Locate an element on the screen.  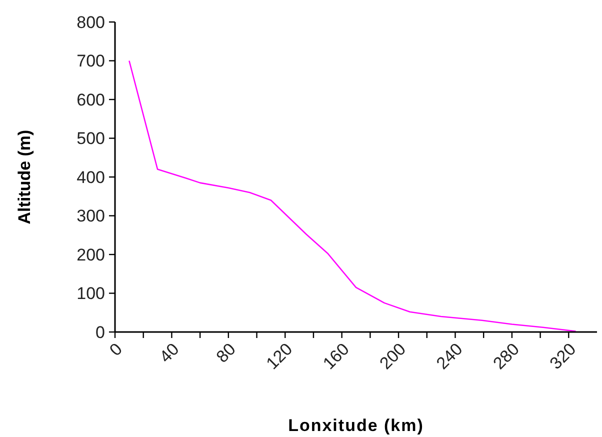
y-tick-label: 800 is located at coordinates (90, 22).